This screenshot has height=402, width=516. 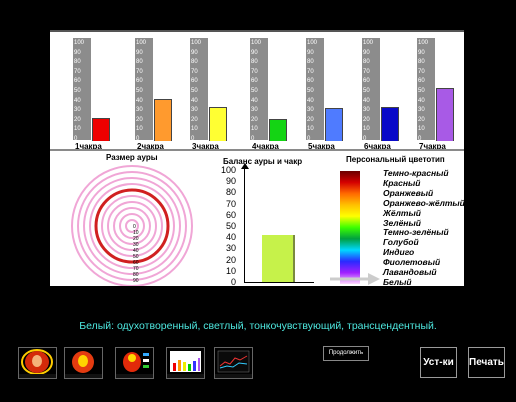 I want to click on thumb-aura, so click(x=83, y=363).